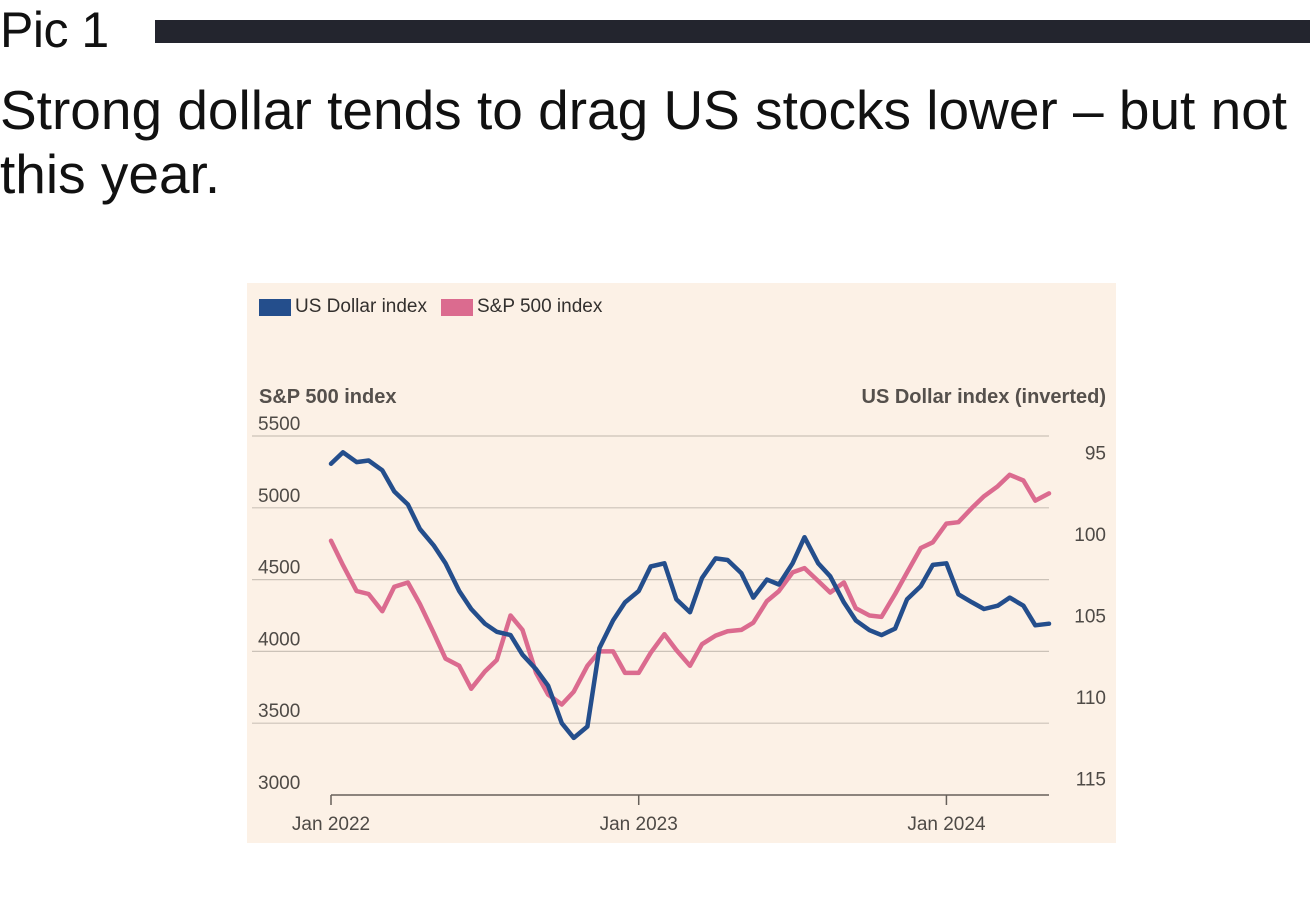 Image resolution: width=1316 pixels, height=922 pixels. I want to click on left-tick-4000: 4000, so click(279, 639).